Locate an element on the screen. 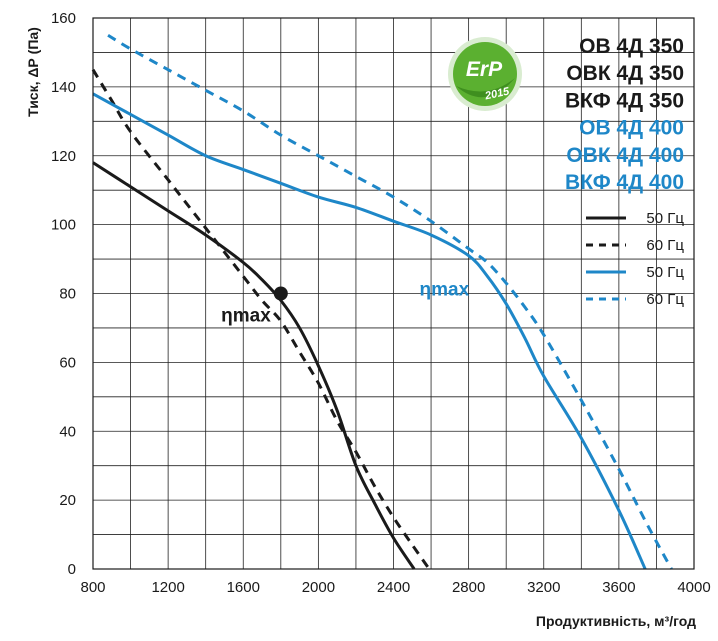  x-tick-label: 4000 is located at coordinates (693, 587).